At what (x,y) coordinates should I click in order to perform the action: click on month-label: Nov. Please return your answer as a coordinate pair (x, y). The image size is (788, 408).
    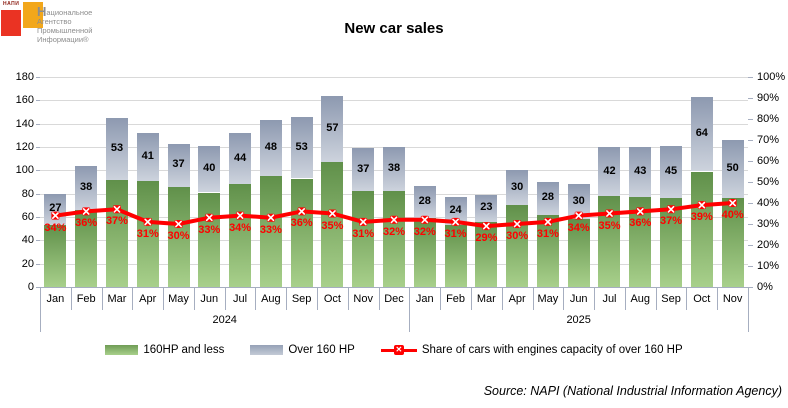
    Looking at the image, I should click on (732, 299).